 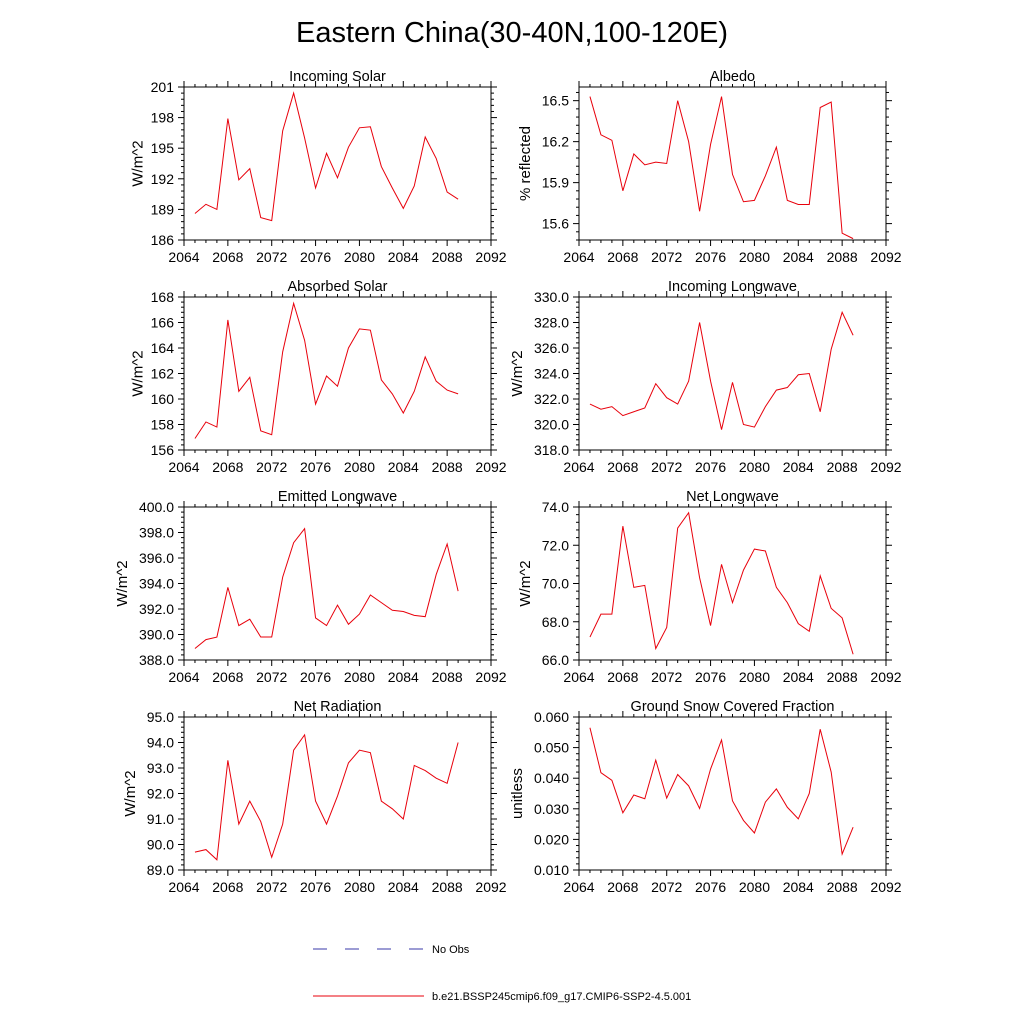 I want to click on y-tick-label: 0.020, so click(x=551, y=839).